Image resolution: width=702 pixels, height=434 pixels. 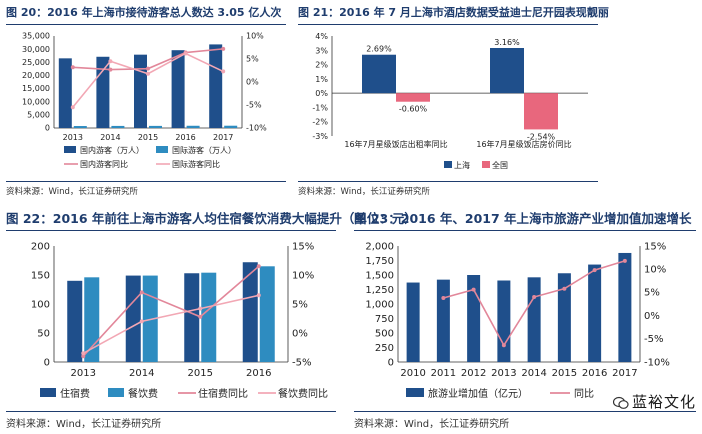 I want to click on figure-21-bottom-rule, so click(x=448, y=181).